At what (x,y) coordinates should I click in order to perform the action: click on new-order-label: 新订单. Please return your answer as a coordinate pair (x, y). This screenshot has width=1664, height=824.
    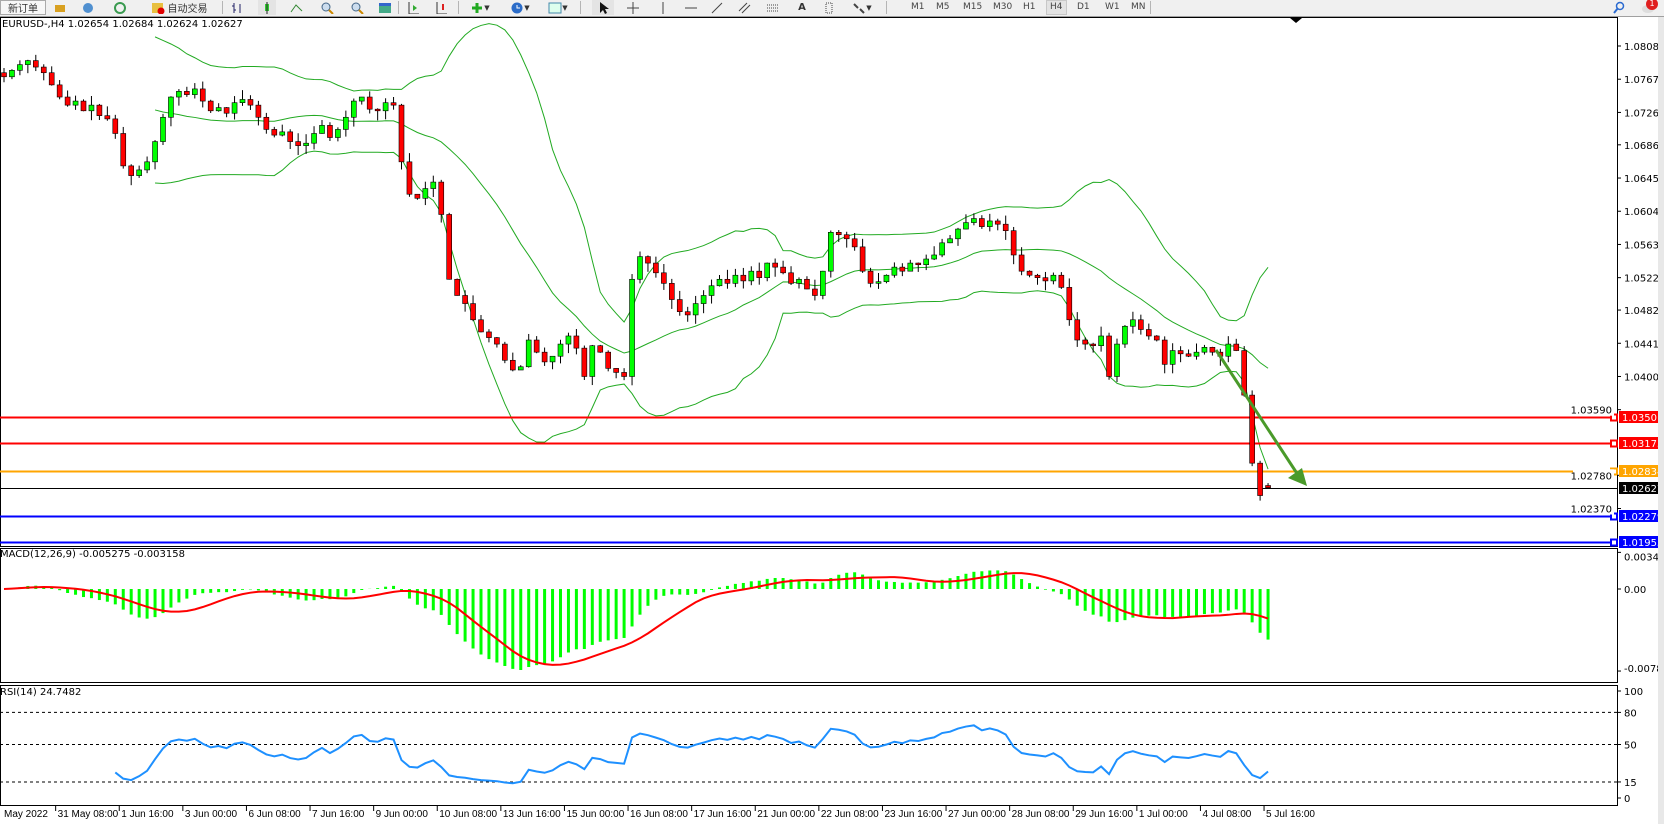
    Looking at the image, I should click on (23, 9).